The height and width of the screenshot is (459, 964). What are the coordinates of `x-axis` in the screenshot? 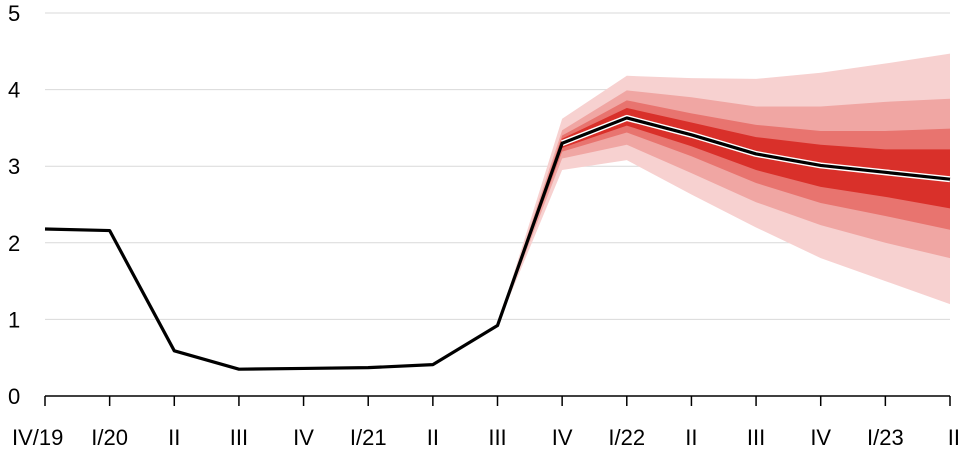 It's located at (497, 400).